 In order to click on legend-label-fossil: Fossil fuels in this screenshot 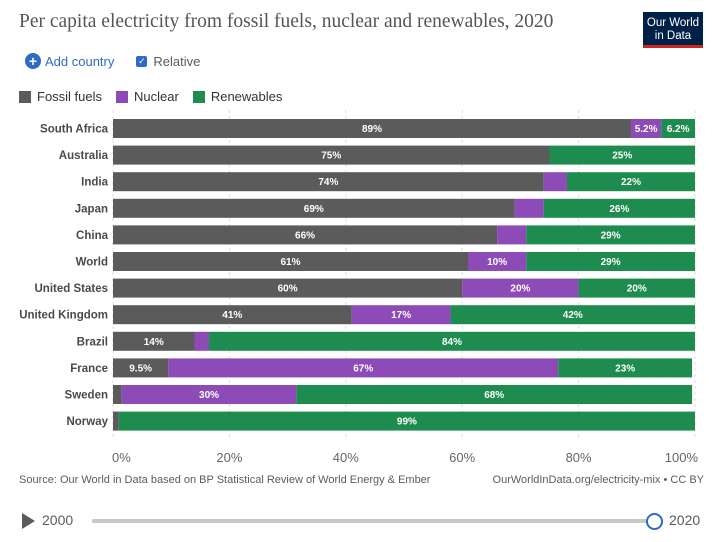, I will do `click(70, 96)`.